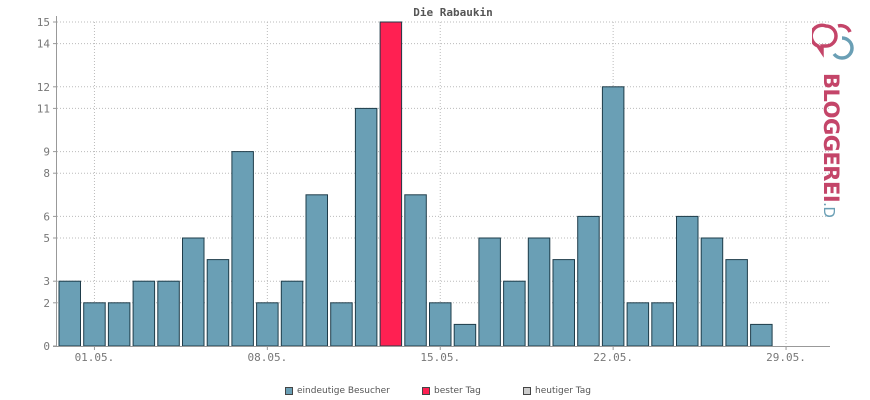  Describe the element at coordinates (833, 41) in the screenshot. I see `logo-icon` at that location.